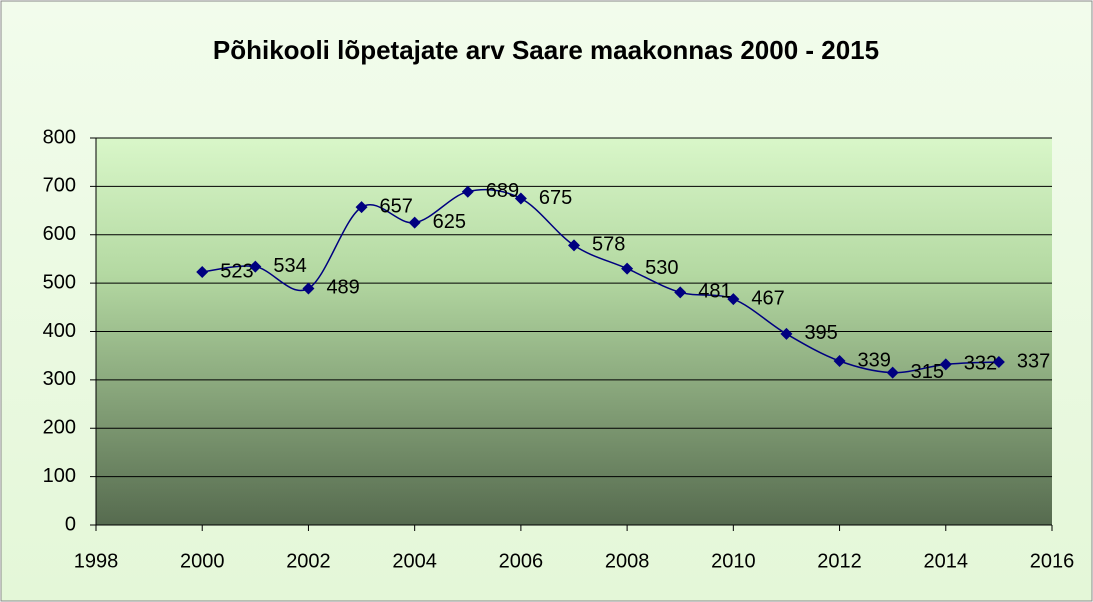 This screenshot has height=602, width=1093. Describe the element at coordinates (70, 524) in the screenshot. I see `y-tick-label: 0` at that location.